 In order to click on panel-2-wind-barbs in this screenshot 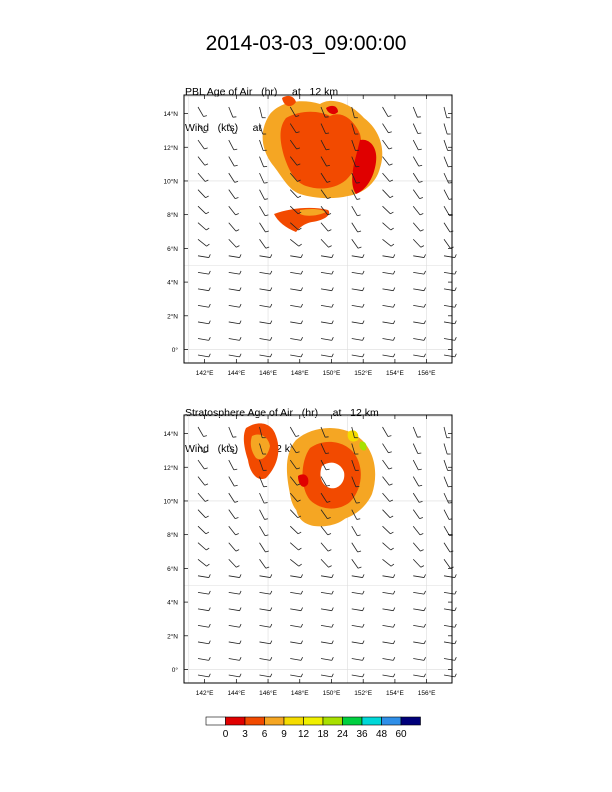, I will do `click(327, 552)`.